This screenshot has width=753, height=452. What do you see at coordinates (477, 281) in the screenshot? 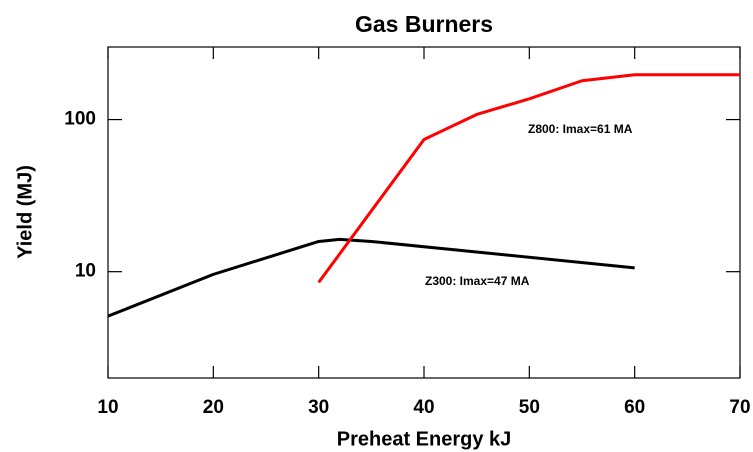
I see `annotation: Z300: Imax=47 MA` at bounding box center [477, 281].